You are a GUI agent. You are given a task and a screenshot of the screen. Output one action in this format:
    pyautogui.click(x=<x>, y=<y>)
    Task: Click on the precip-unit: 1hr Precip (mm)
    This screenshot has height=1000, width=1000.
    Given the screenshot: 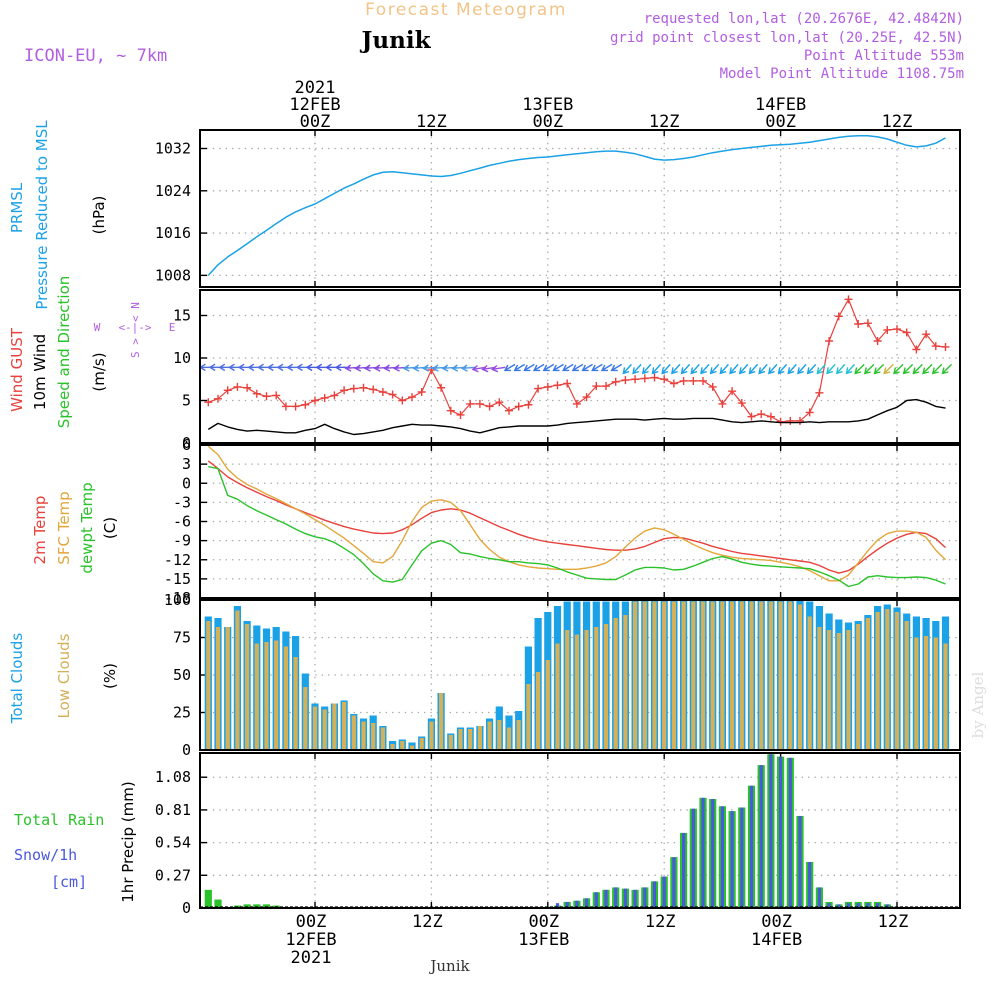 What is the action you would take?
    pyautogui.click(x=128, y=841)
    